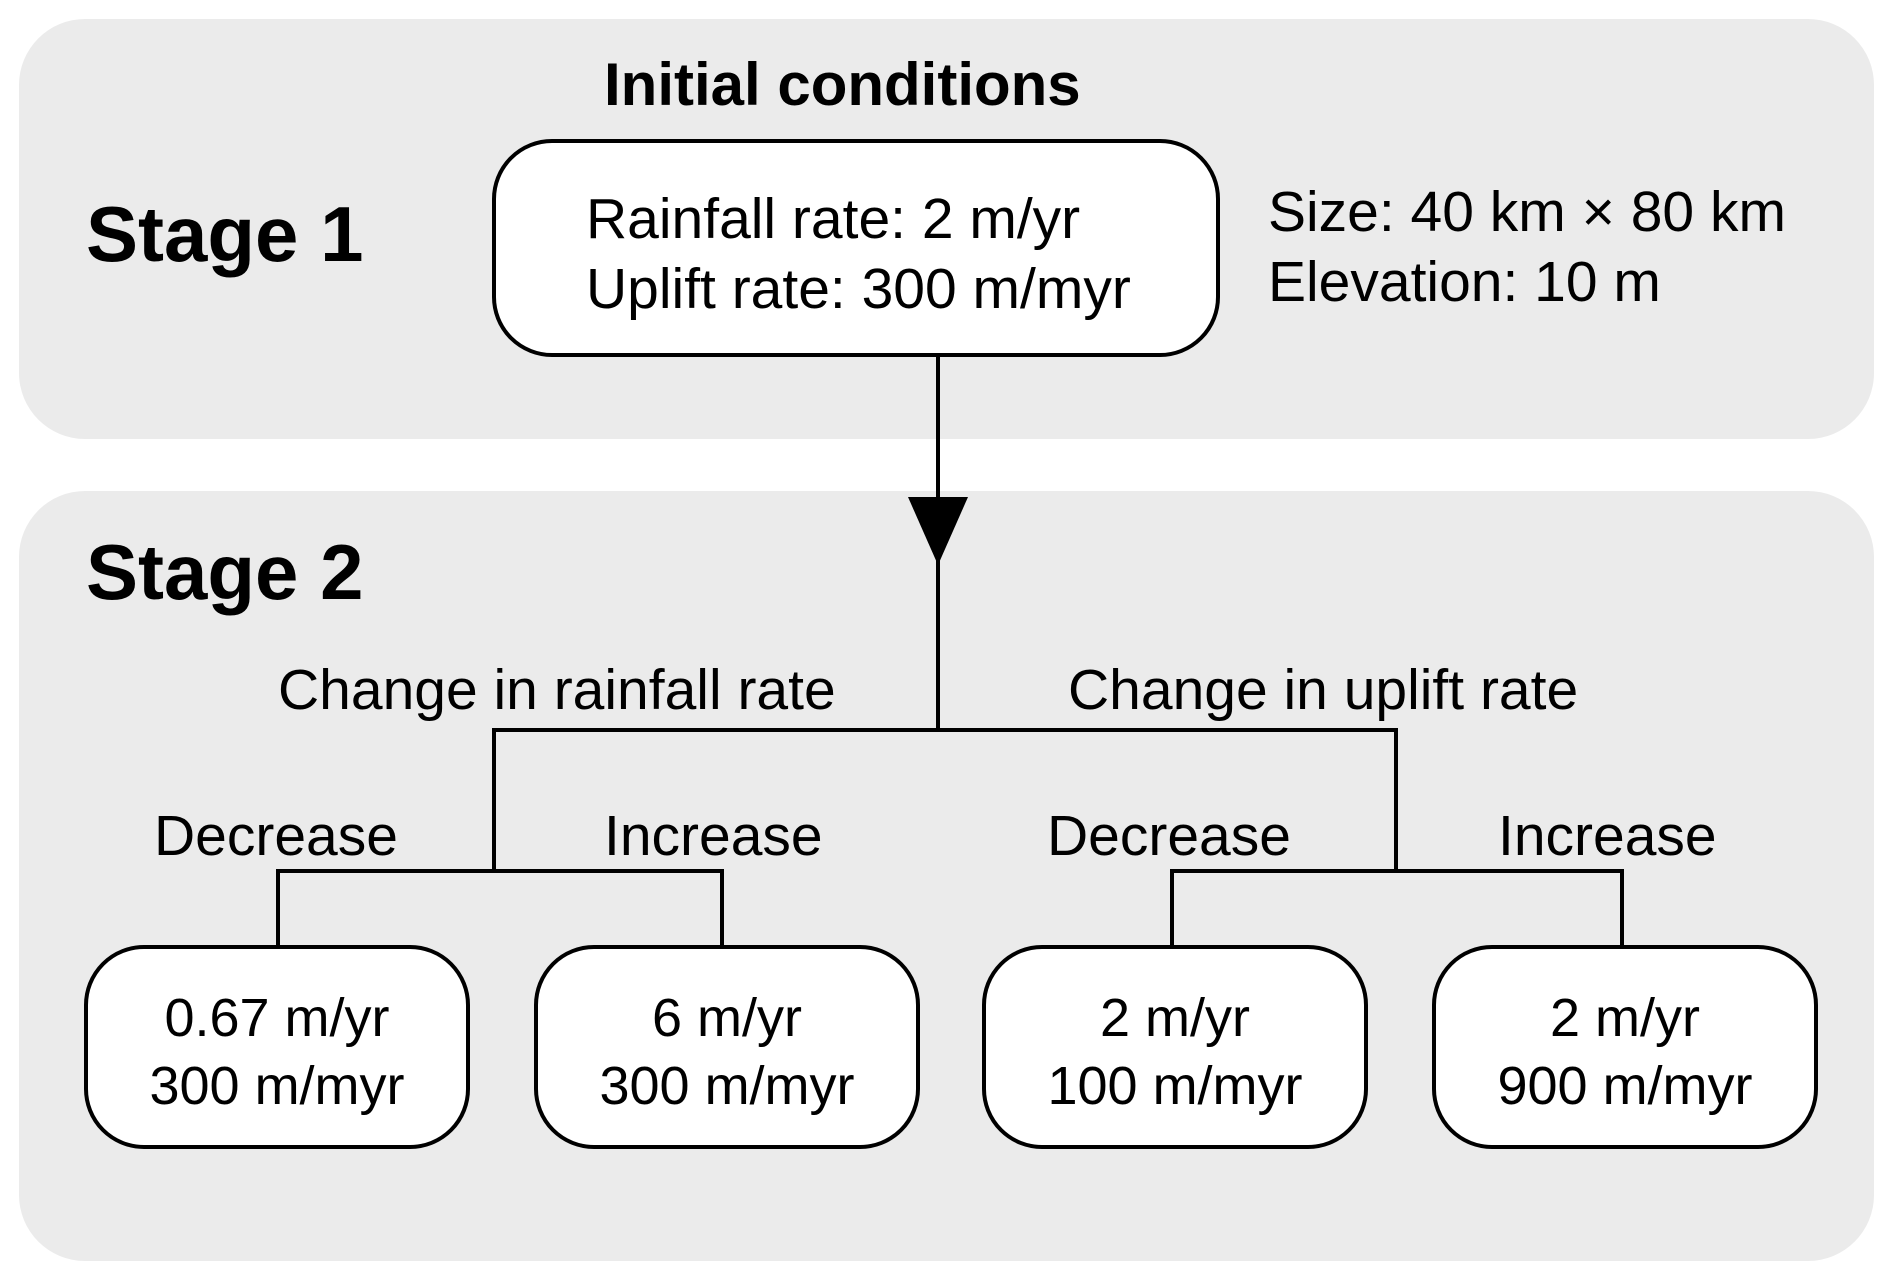  Describe the element at coordinates (277, 1018) in the screenshot. I see `rainfall-decrease-rainfall: 0.67 m/yr` at that location.